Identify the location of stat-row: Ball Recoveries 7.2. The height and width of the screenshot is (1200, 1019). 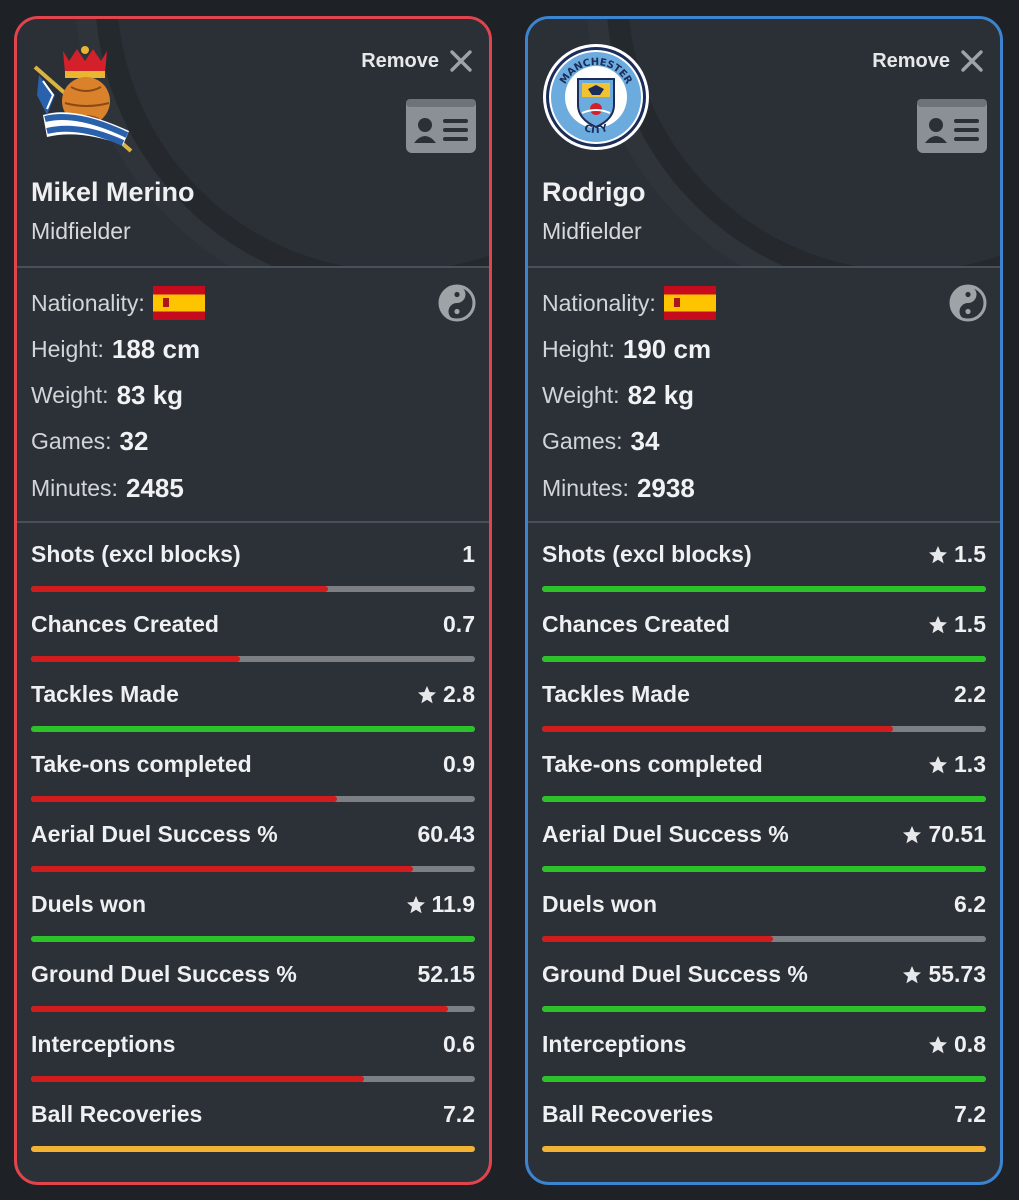
(253, 1118).